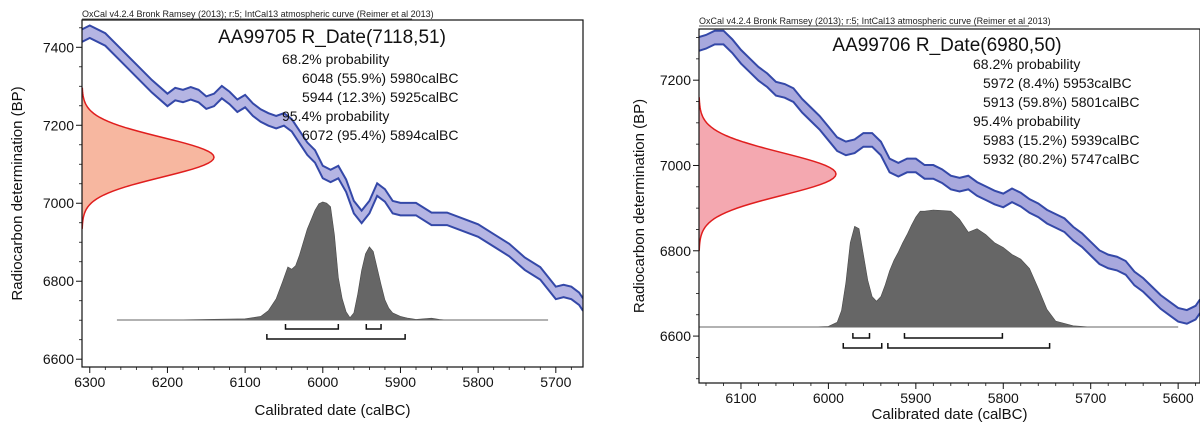  What do you see at coordinates (380, 135) in the screenshot?
I see `probability-range: 6072 (95.4%) 5894calBC` at bounding box center [380, 135].